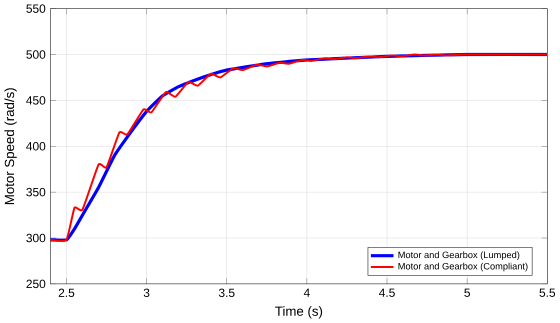 The height and width of the screenshot is (323, 560). I want to click on x-tick-label: 3, so click(147, 293).